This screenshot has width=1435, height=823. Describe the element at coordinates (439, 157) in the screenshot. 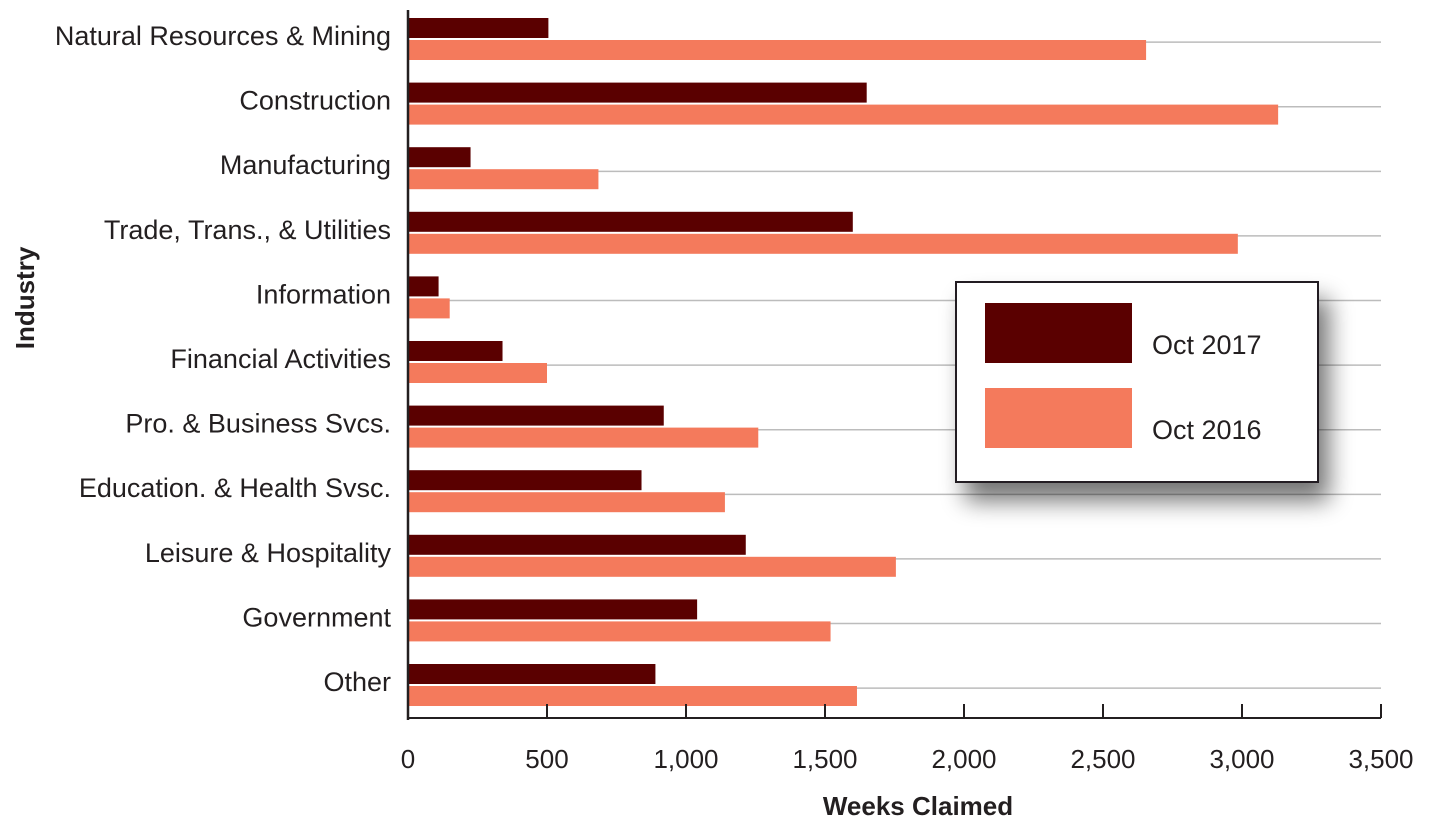

I see `bar-oct-2017-manufacturing` at that location.